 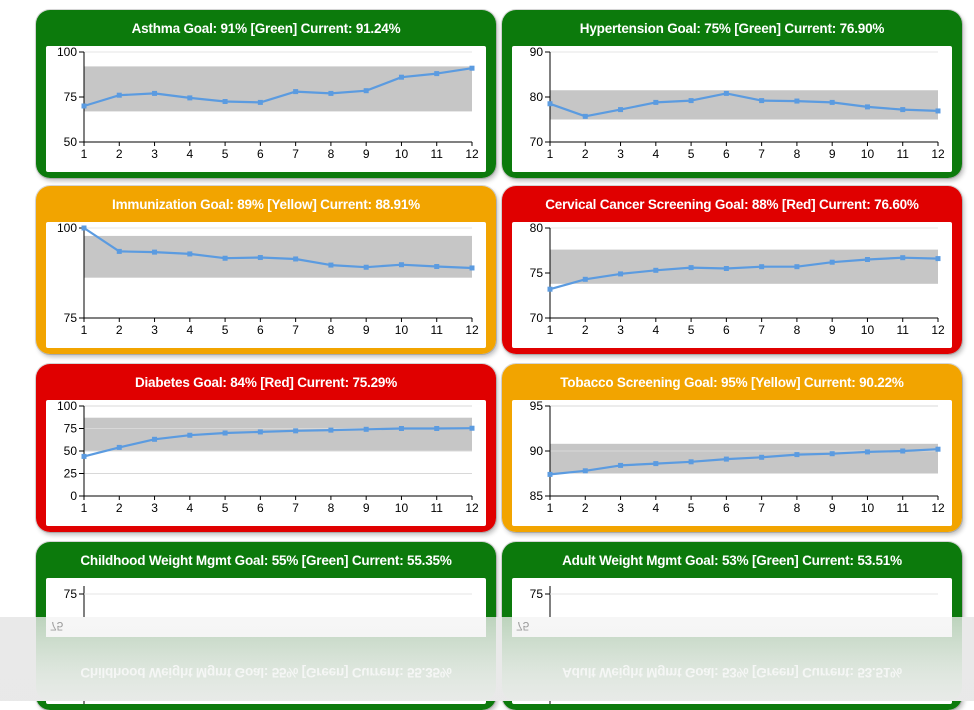 I want to click on y-tick-label: 95, so click(x=537, y=406).